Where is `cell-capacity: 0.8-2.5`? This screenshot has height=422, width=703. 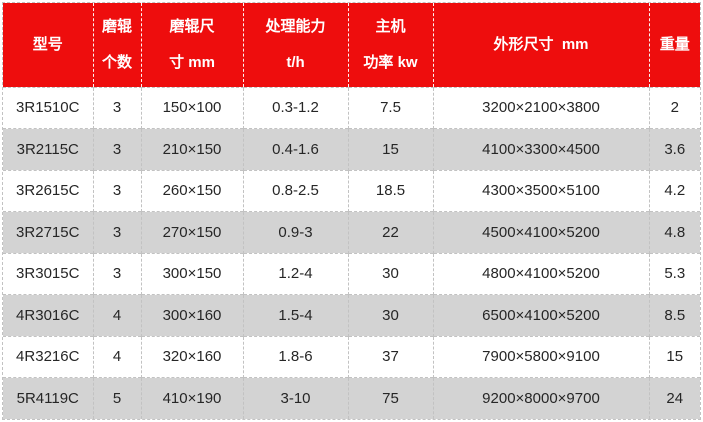
cell-capacity: 0.8-2.5 is located at coordinates (295, 190).